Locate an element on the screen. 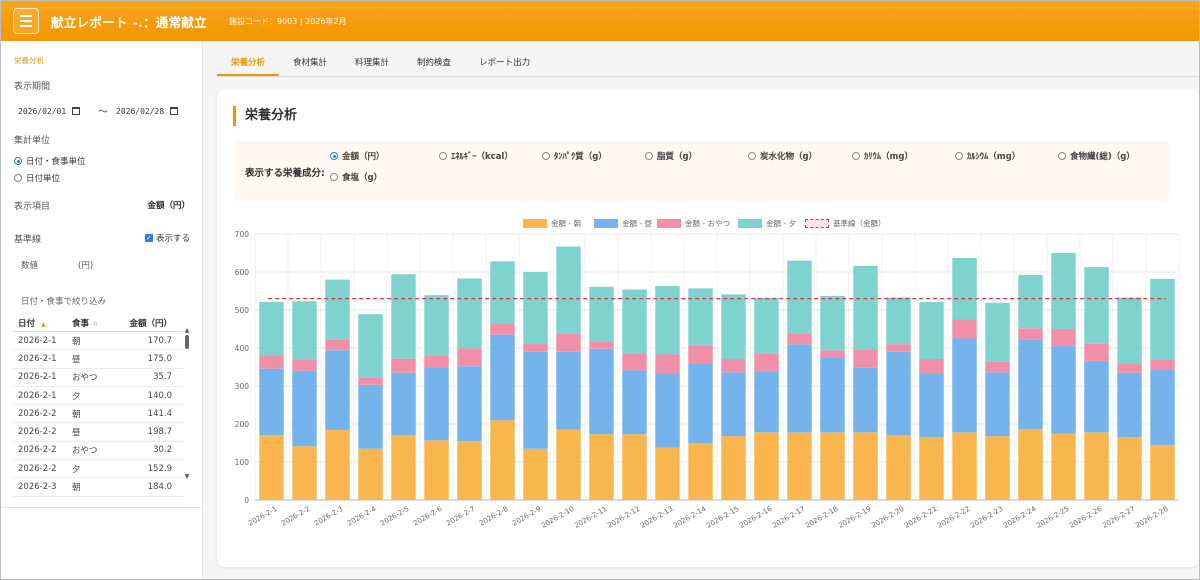 This screenshot has width=1200, height=580. scroll-up-icon: ▲ is located at coordinates (187, 330).